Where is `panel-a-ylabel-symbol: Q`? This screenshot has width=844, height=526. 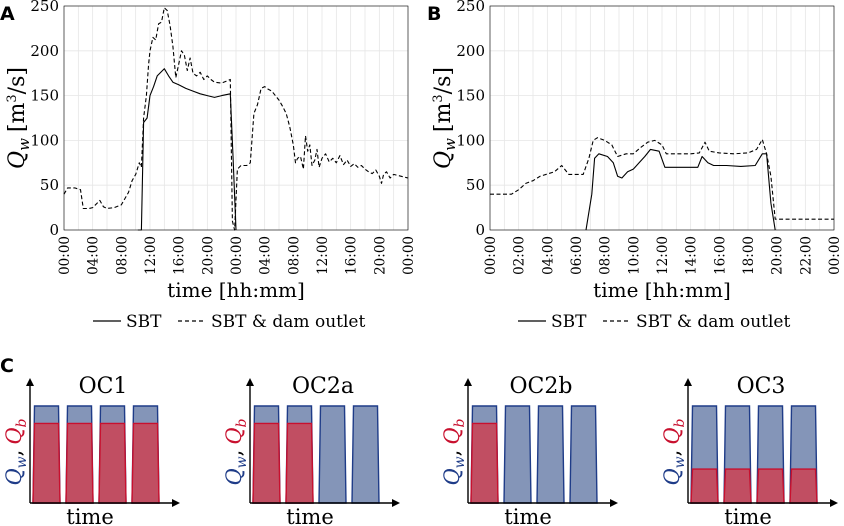 panel-a-ylabel-symbol: Q is located at coordinates (17, 160).